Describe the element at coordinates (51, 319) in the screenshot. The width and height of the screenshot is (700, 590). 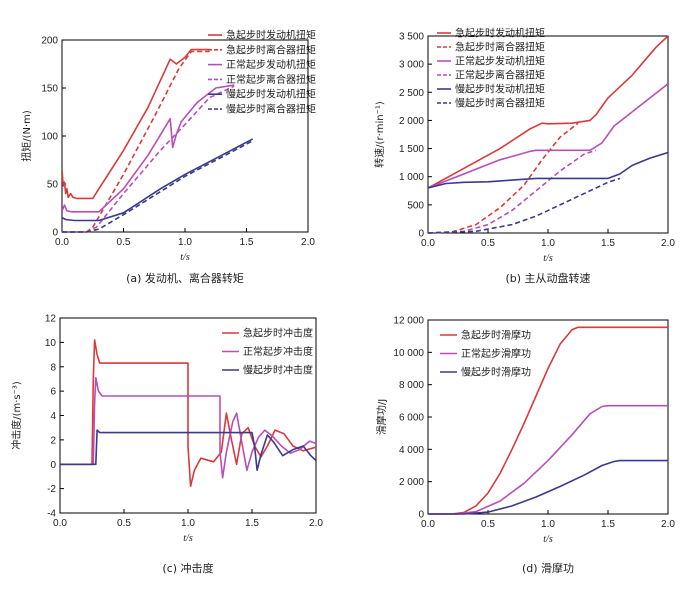
I see `y-tick-label: 12` at that location.